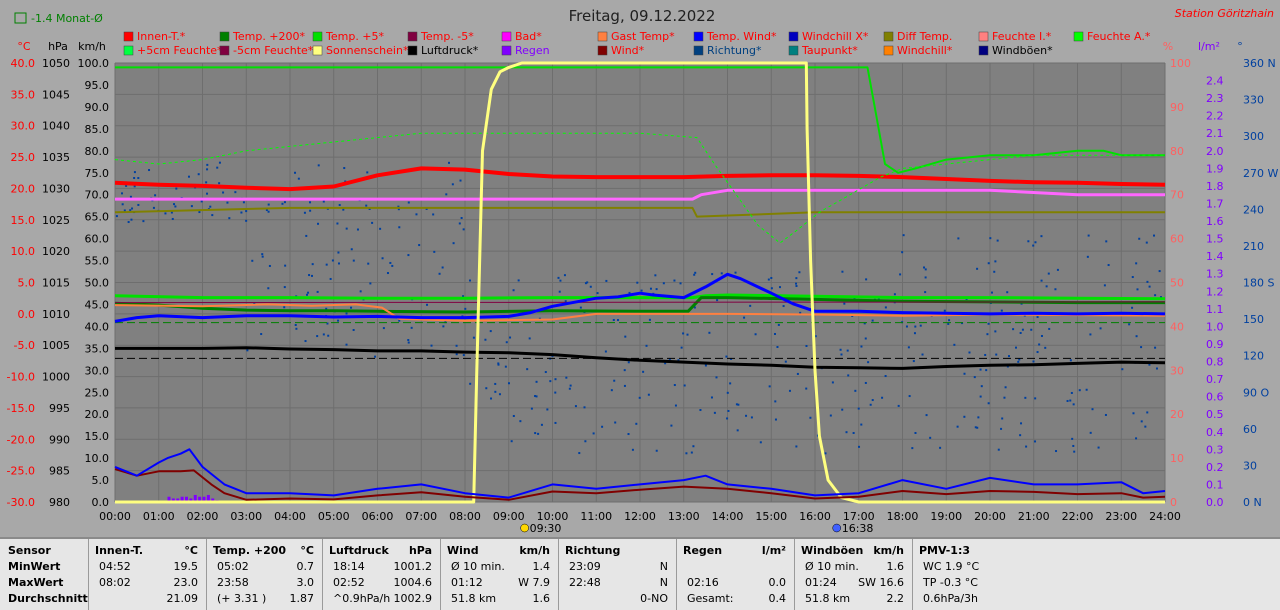 The width and height of the screenshot is (1280, 610). Describe the element at coordinates (413, 598) in the screenshot. I see `stats-value: 1002.9` at that location.